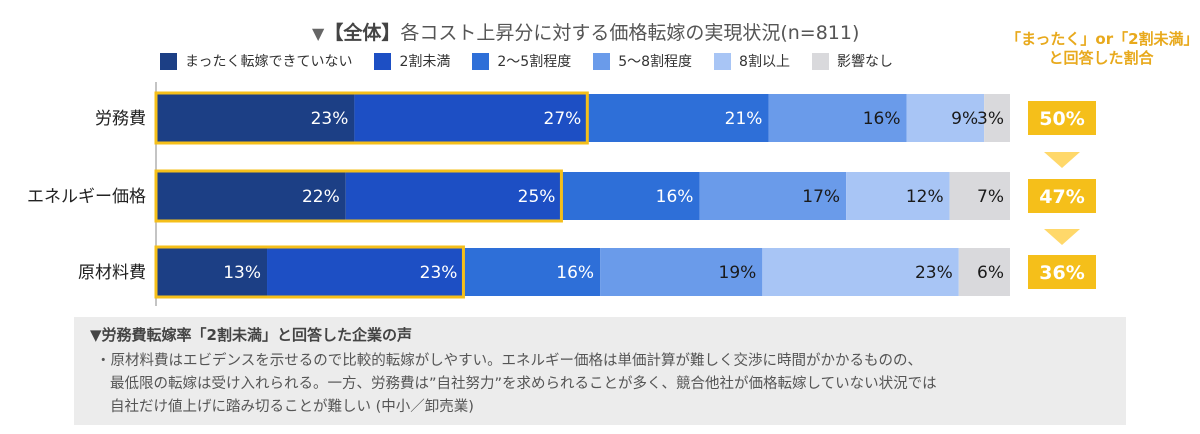 The height and width of the screenshot is (434, 1200). Describe the element at coordinates (882, 119) in the screenshot. I see `bar-label-0-3: 16%` at that location.